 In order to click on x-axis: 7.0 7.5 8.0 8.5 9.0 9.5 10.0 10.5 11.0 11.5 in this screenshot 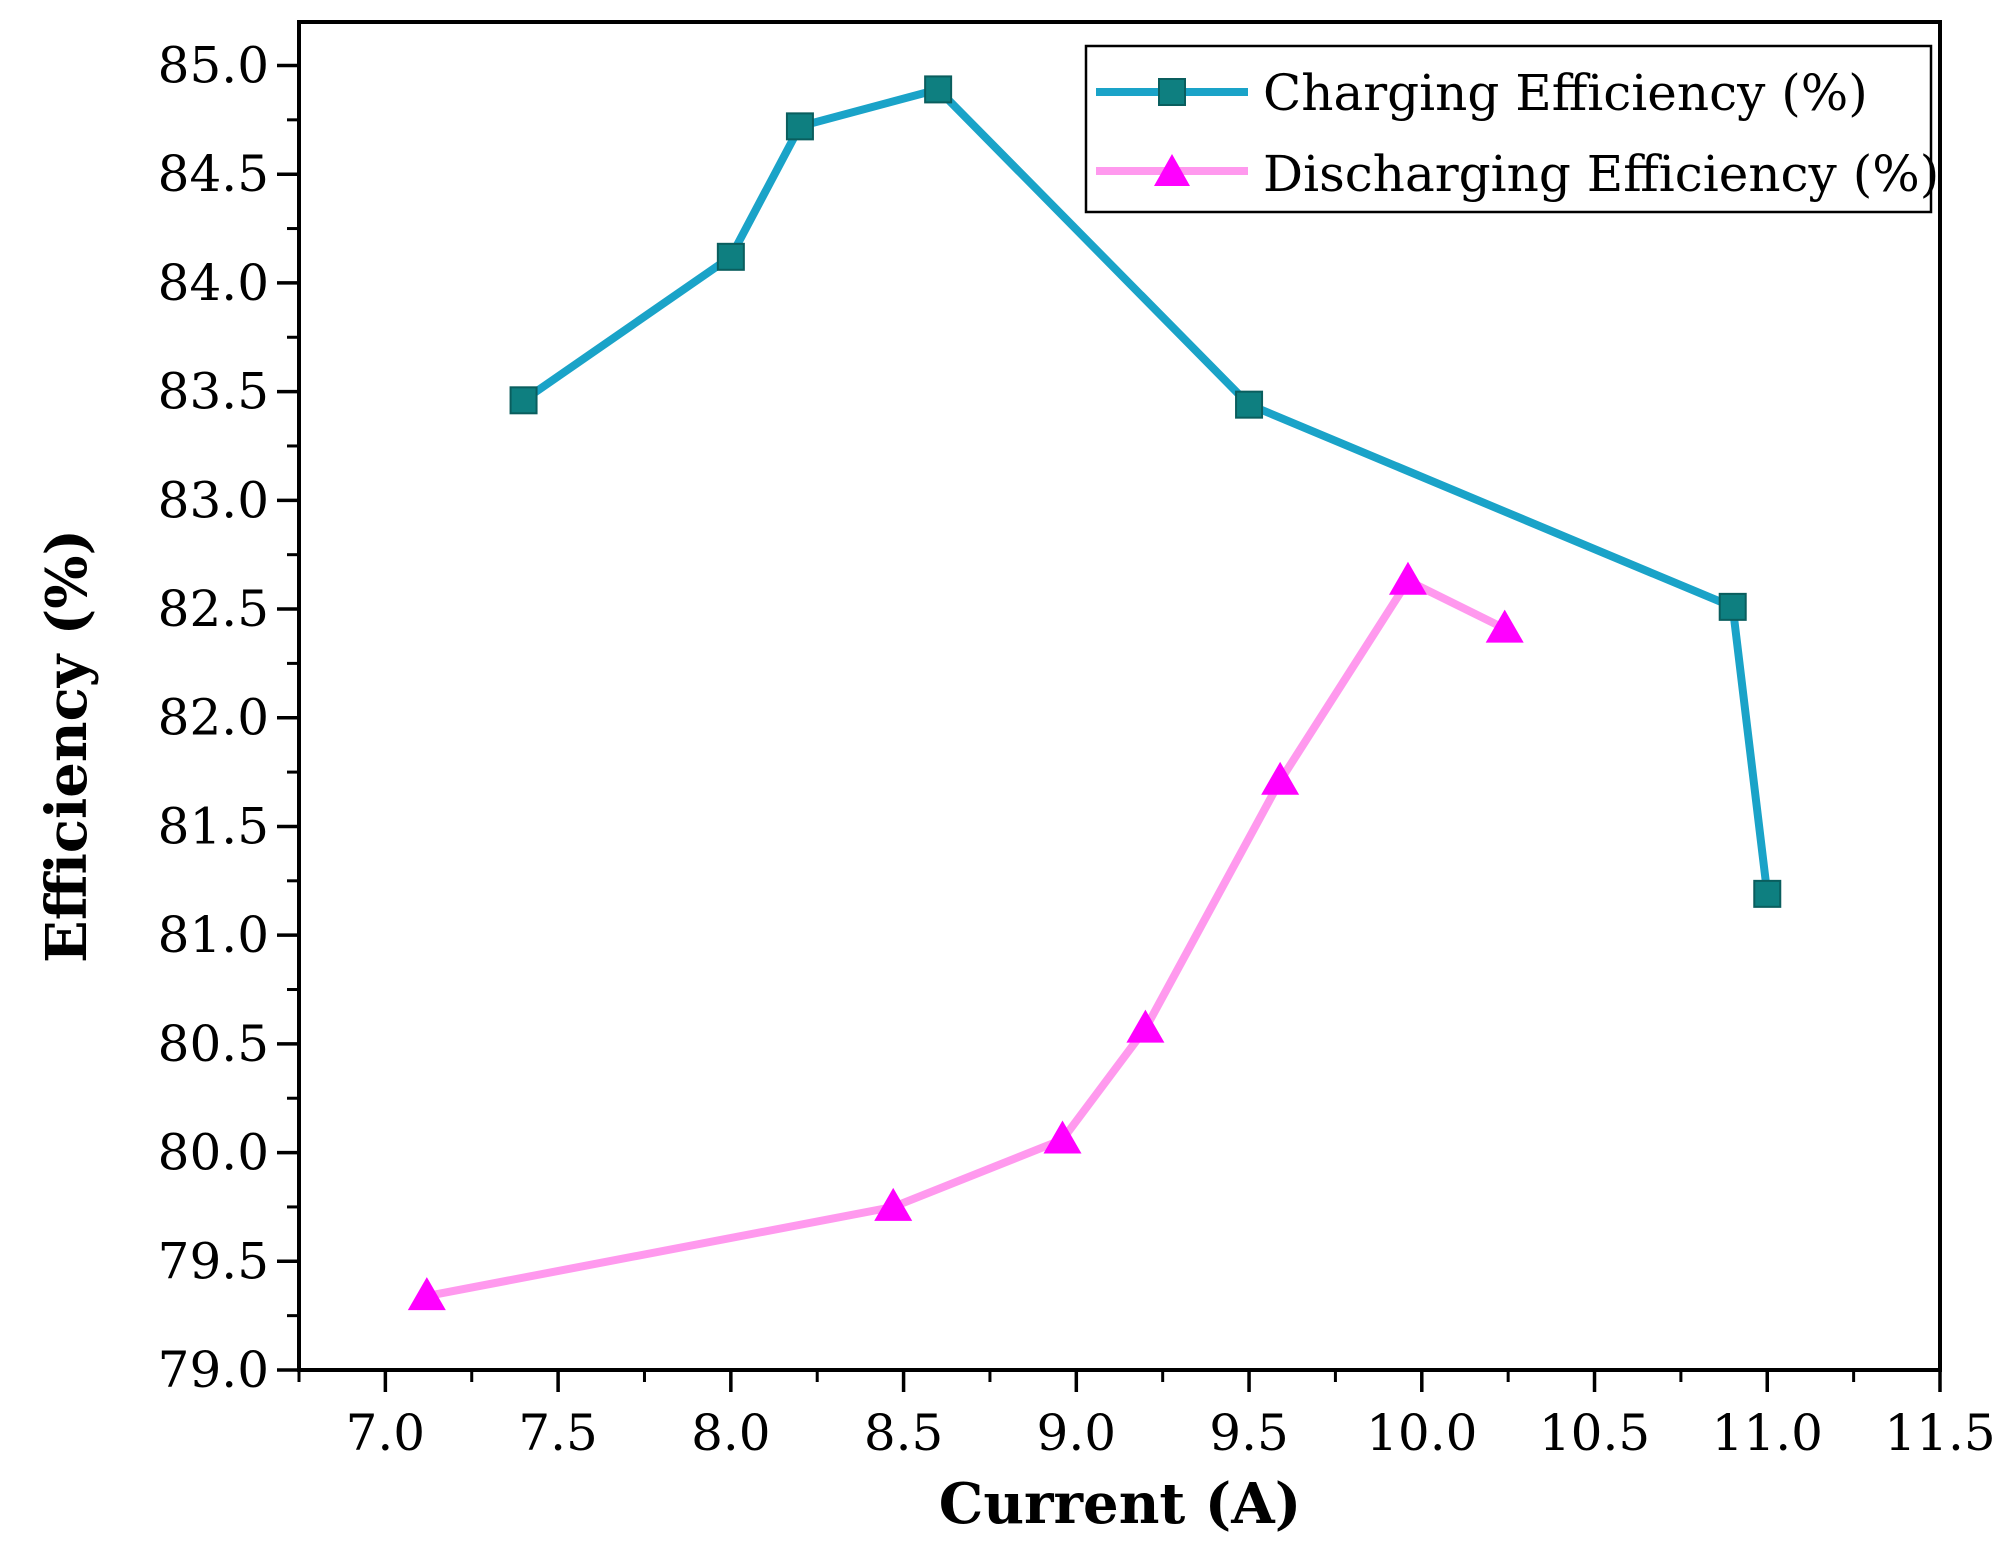, I will do `click(1146, 1416)`.